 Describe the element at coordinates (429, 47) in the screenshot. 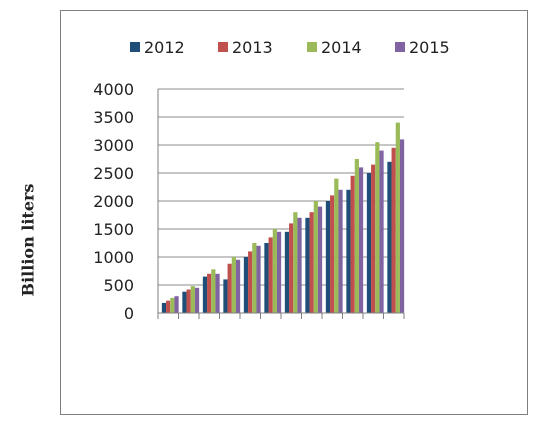

I see `legend-label-2015: 2015` at that location.